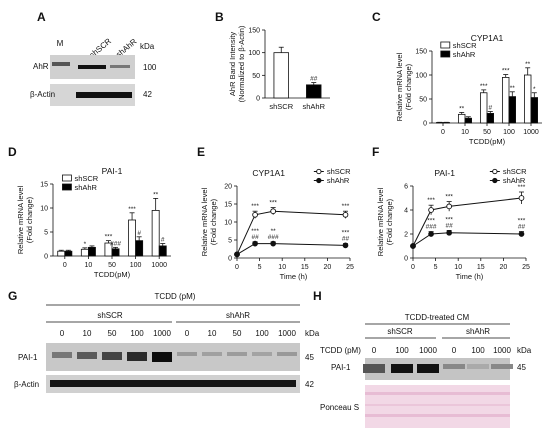 The width and height of the screenshot is (550, 433). Describe the element at coordinates (484, 86) in the screenshot. I see `chart-c-annotation-shSCR-2: ***` at that location.